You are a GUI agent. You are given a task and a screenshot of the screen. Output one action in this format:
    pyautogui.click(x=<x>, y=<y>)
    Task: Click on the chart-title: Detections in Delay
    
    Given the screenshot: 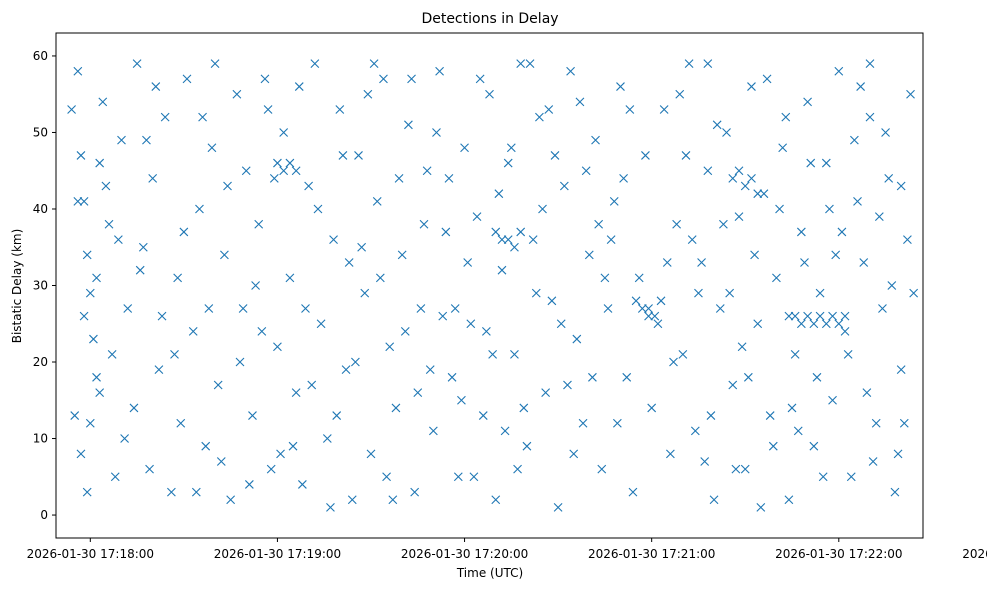 What is the action you would take?
    pyautogui.click(x=489, y=19)
    